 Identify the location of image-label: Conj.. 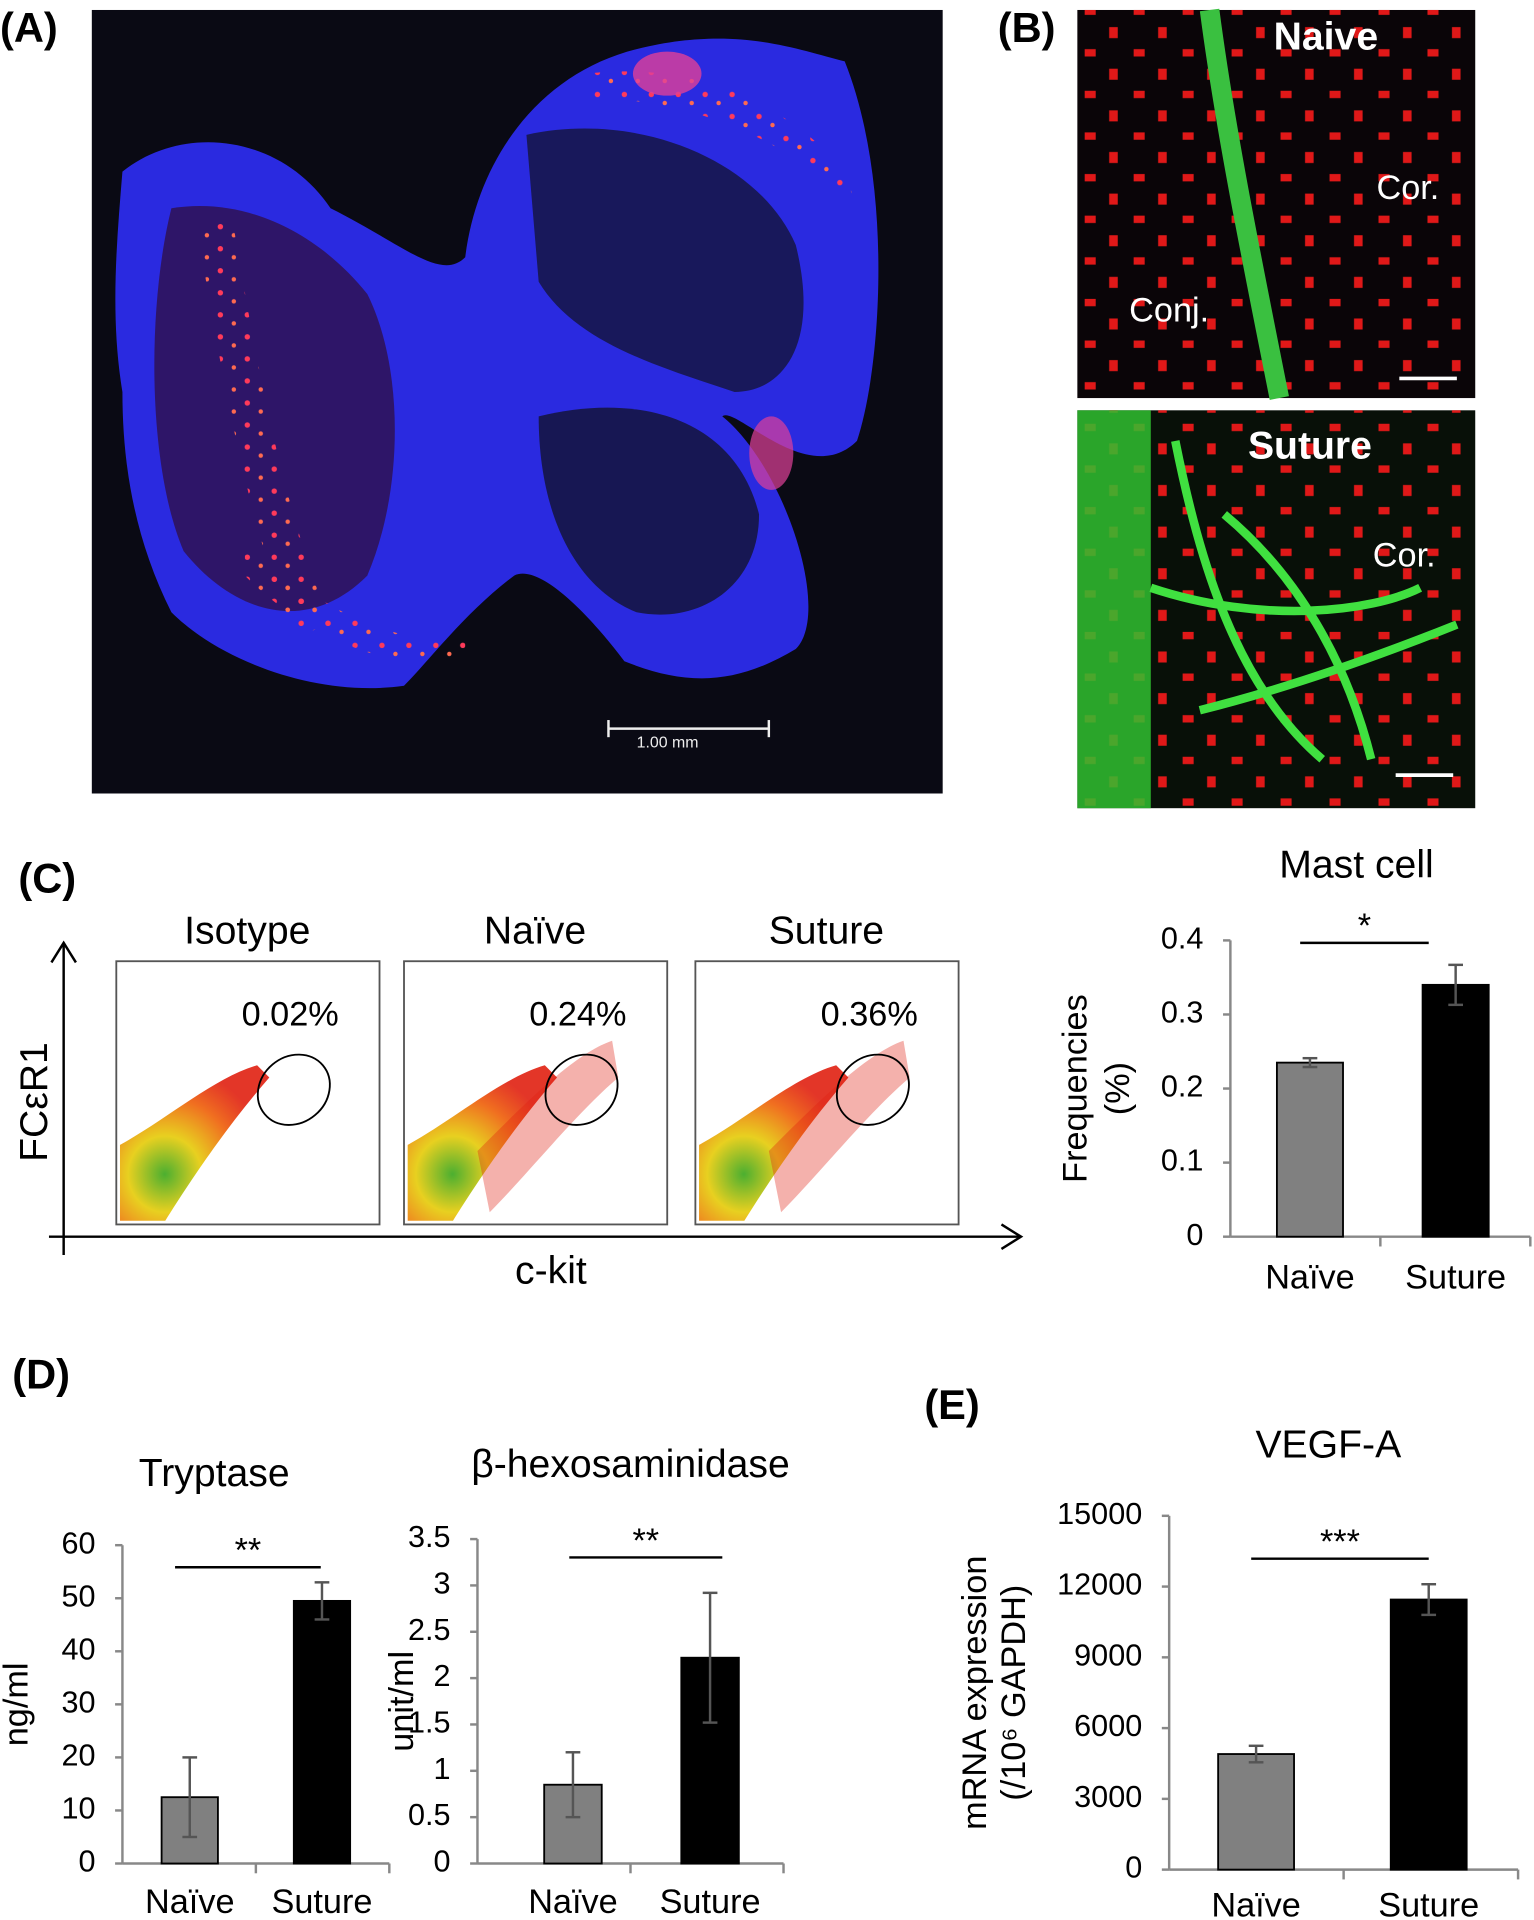
(1169, 310).